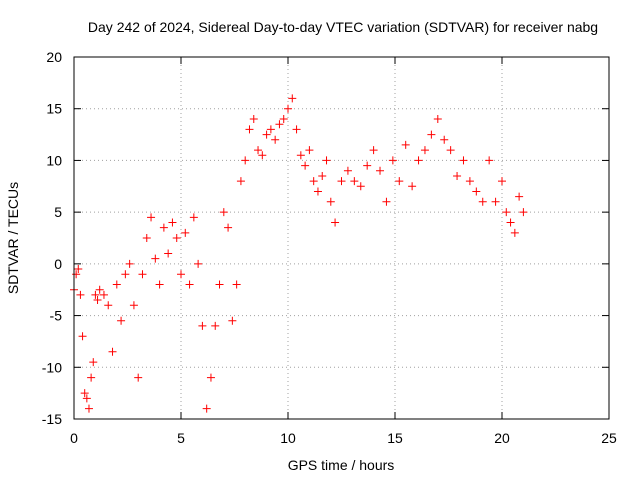 This screenshot has width=640, height=480. Describe the element at coordinates (13, 238) in the screenshot. I see `y-axis-label: SDTVAR / TECUs` at that location.